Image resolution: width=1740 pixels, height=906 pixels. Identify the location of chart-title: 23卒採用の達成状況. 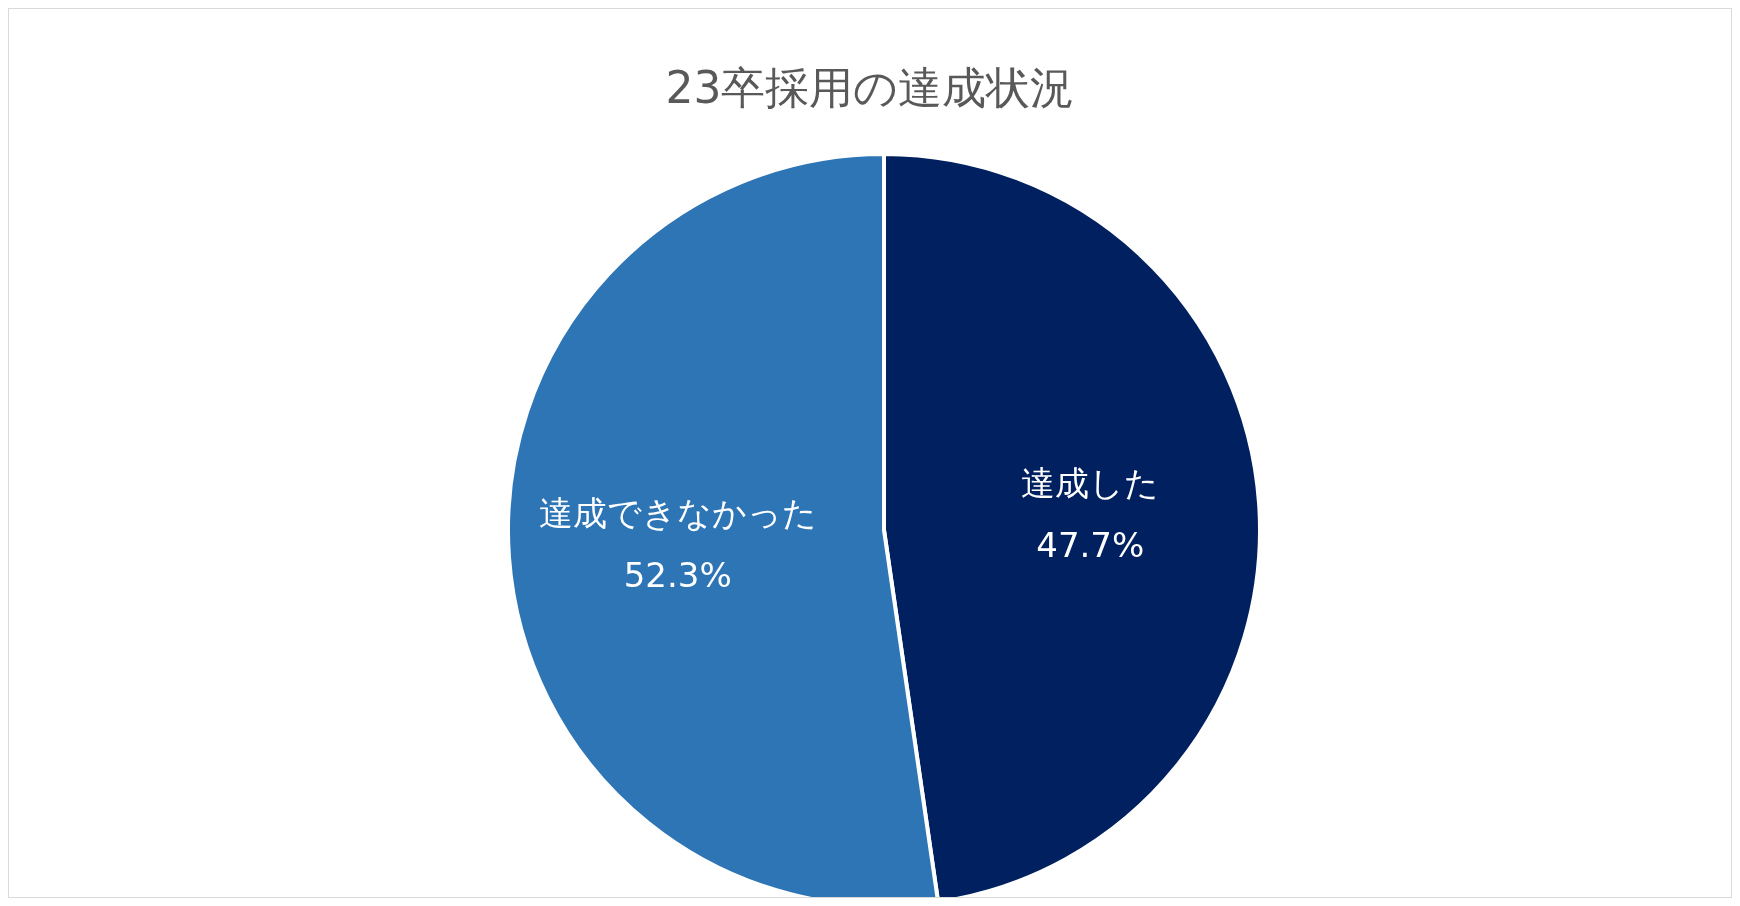
(870, 87).